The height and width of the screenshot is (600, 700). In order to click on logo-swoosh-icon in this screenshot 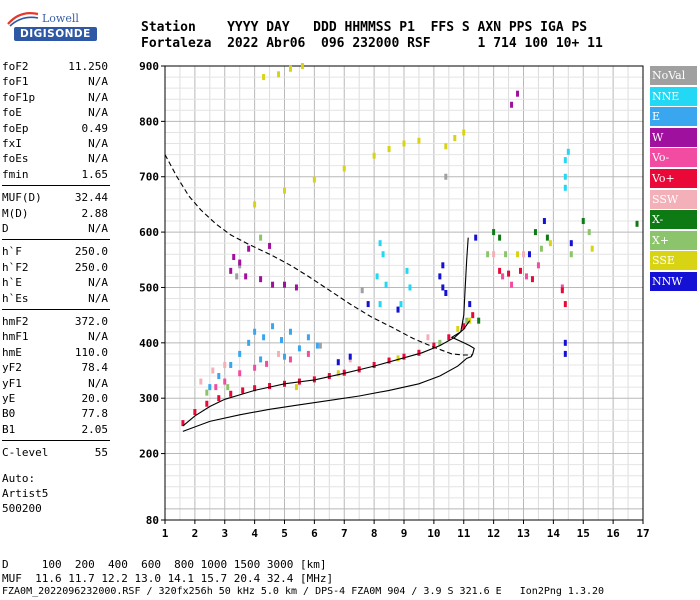, I will do `click(23, 19)`.